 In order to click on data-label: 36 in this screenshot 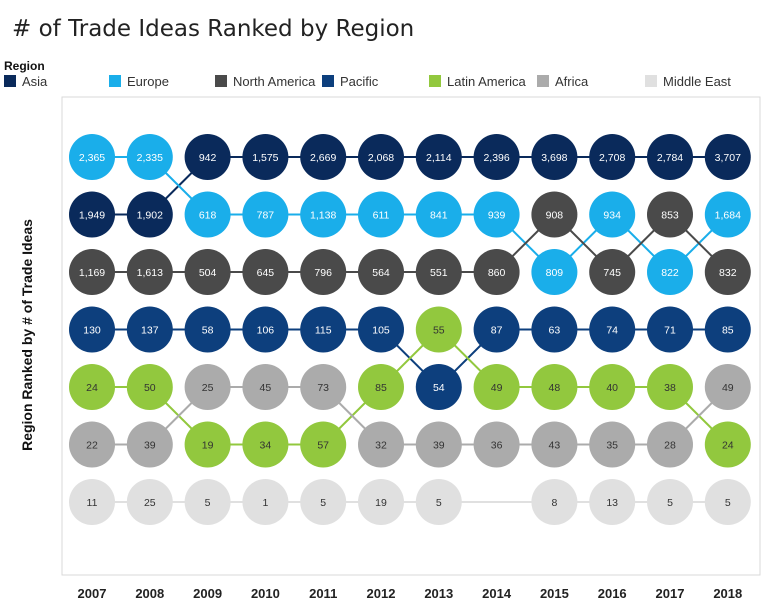, I will do `click(497, 446)`.